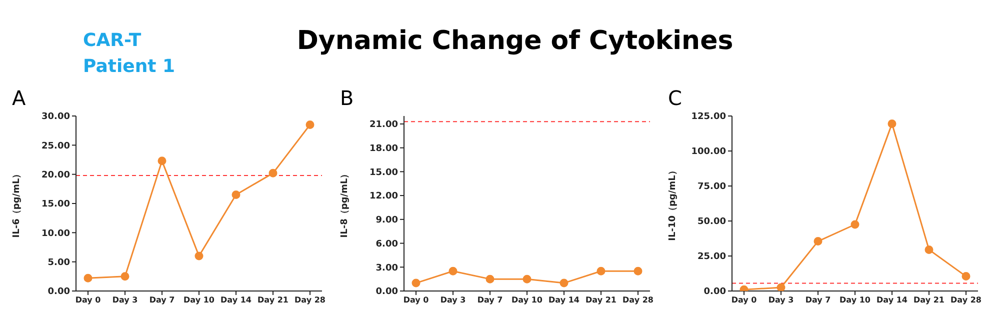 The width and height of the screenshot is (1000, 317). Describe the element at coordinates (345, 203) in the screenshot. I see `y-axis-title: IL-8（pg/mL）` at that location.